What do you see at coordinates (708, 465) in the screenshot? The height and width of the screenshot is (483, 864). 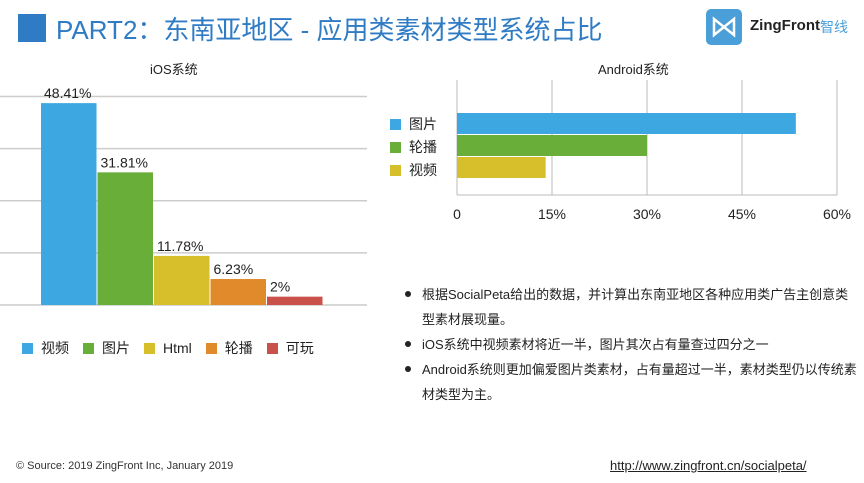 I see `socialpeta-link: http://www.zingfront.cn/socialpeta/` at bounding box center [708, 465].